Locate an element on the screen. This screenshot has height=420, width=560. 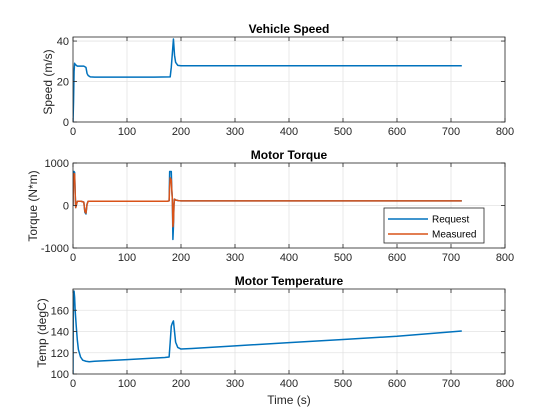
legend-box is located at coordinates (434, 225).